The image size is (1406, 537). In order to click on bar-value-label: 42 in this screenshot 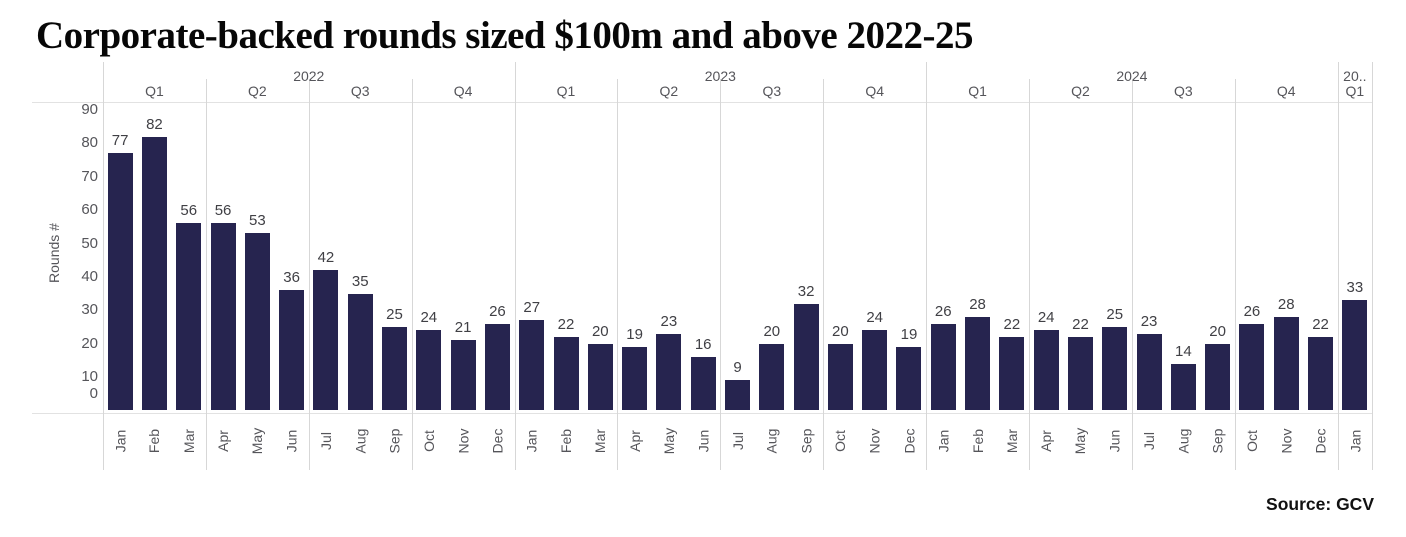, I will do `click(326, 258)`.